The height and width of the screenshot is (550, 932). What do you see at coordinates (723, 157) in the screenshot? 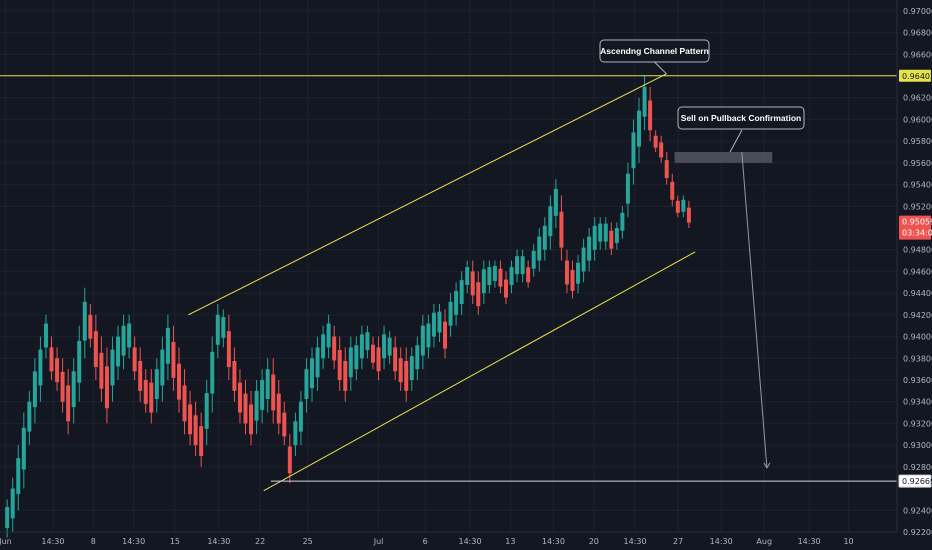
I see `supply-zone` at bounding box center [723, 157].